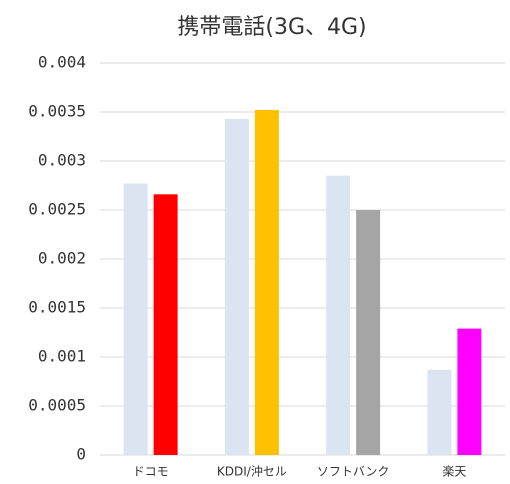  I want to click on x-tick-label: 楽天, so click(454, 472).